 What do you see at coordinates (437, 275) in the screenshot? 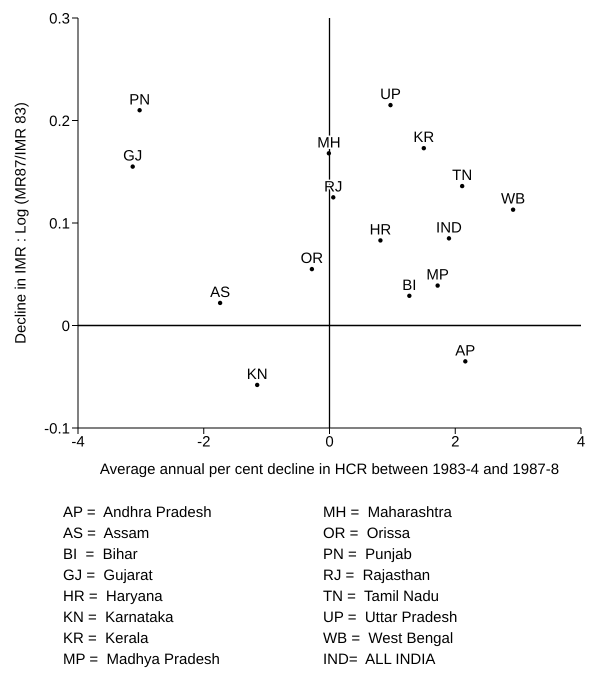
I see `text: MP` at bounding box center [437, 275].